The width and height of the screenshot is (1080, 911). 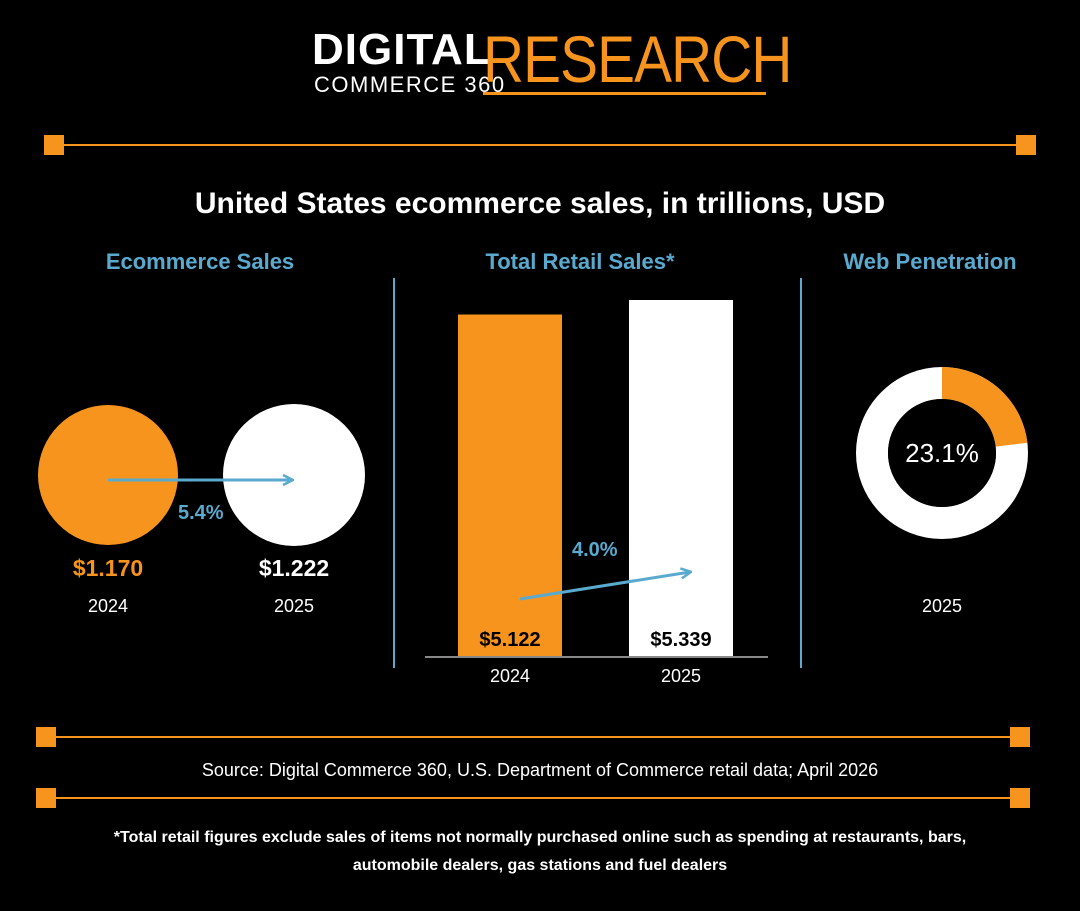 I want to click on top-divider-line, so click(x=540, y=145).